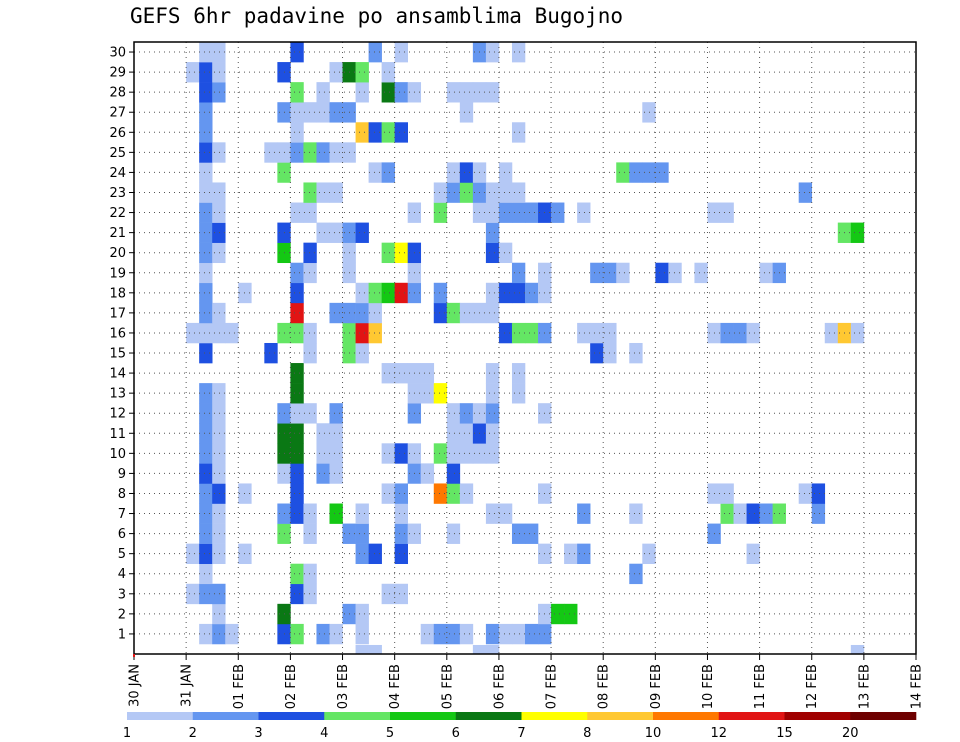  What do you see at coordinates (812, 686) in the screenshot?
I see `x-tick-label: 12 FEB` at bounding box center [812, 686].